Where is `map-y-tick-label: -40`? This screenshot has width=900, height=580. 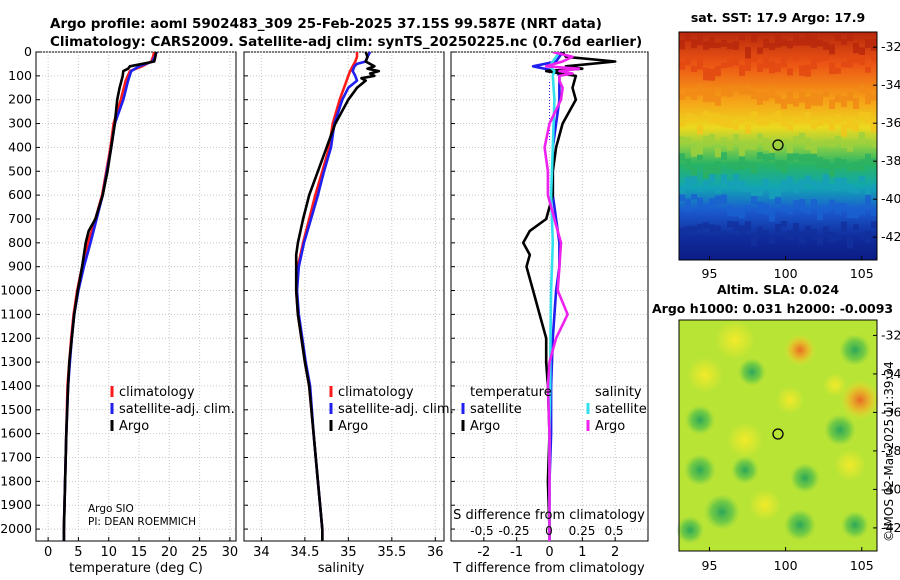 map-y-tick-label: -40 is located at coordinates (890, 488).